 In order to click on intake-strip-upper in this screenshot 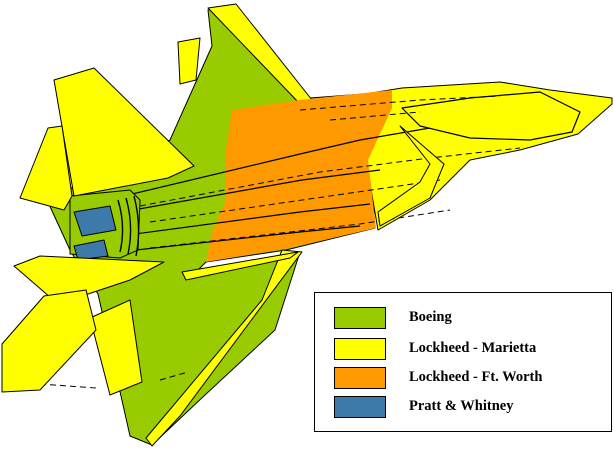, I will do `click(411, 176)`.